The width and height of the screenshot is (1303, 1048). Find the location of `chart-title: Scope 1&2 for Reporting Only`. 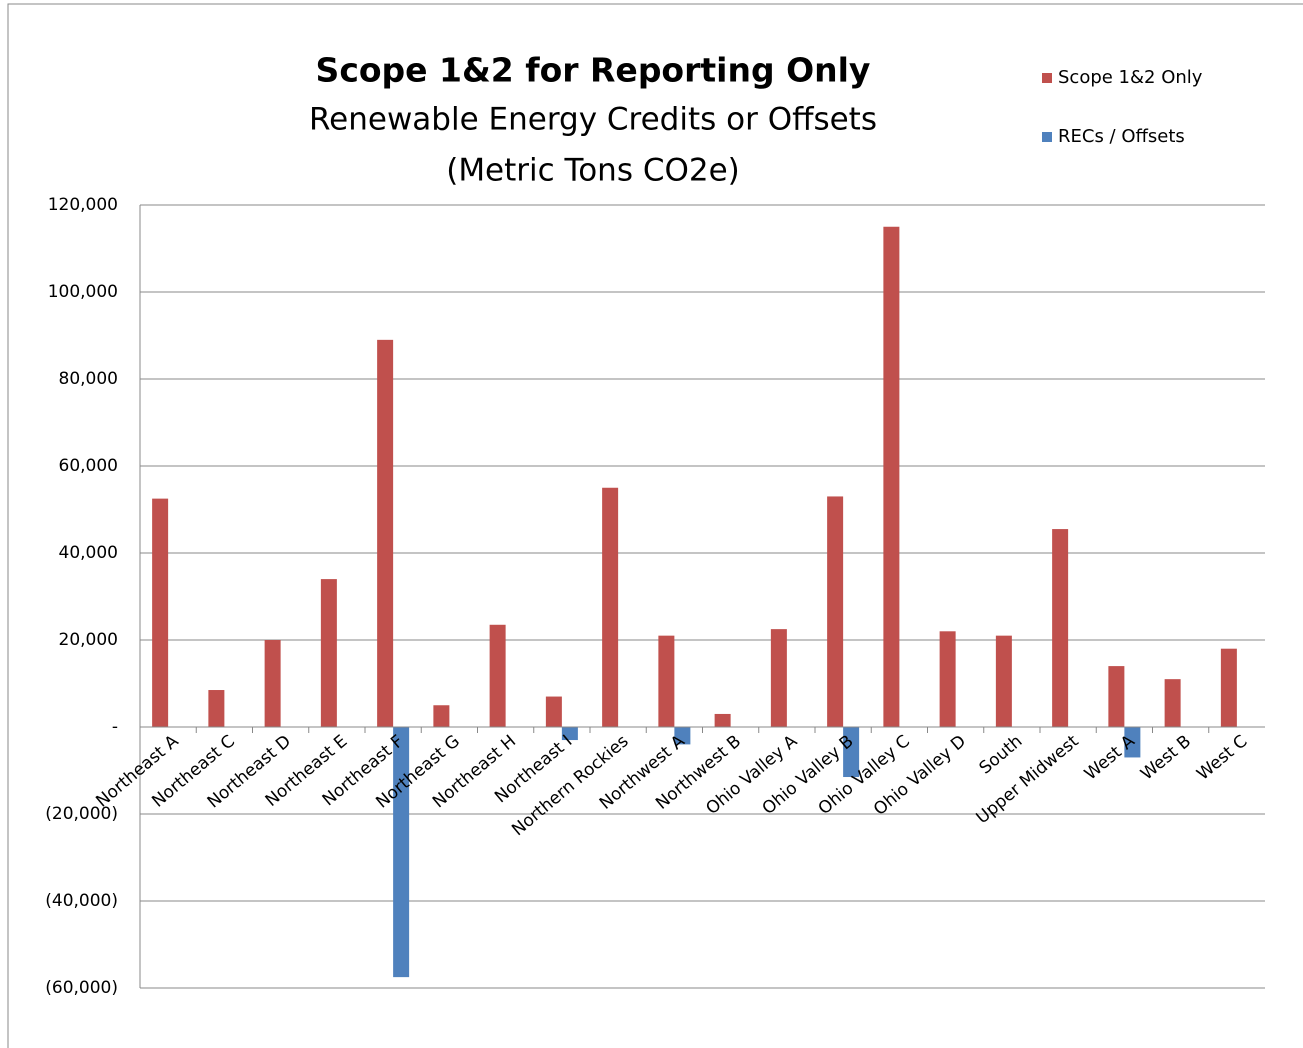

chart-title: Scope 1&2 for Reporting Only is located at coordinates (593, 70).